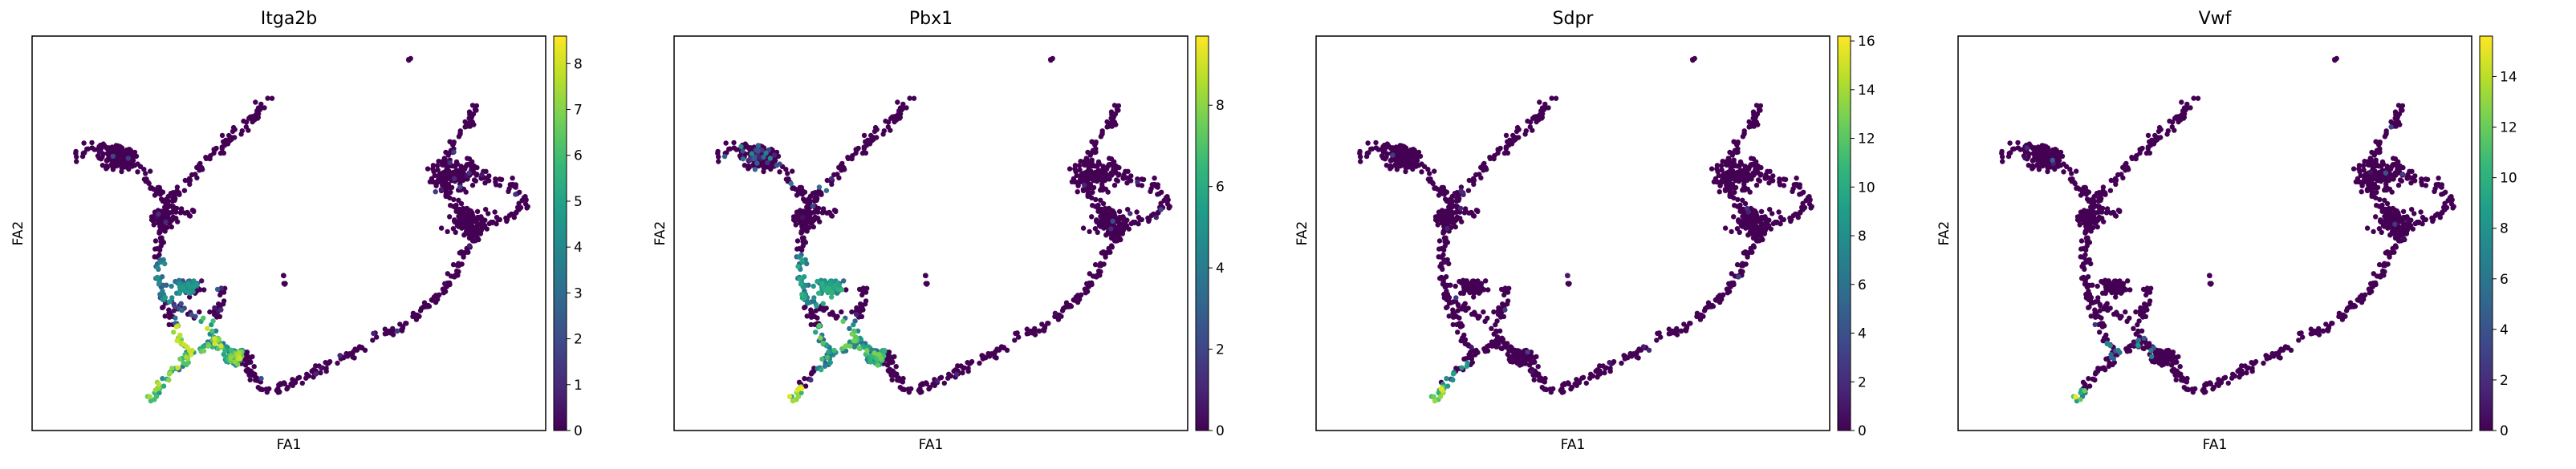 Image resolution: width=2576 pixels, height=469 pixels. Describe the element at coordinates (1220, 431) in the screenshot. I see `colorbar-tick-label: 0` at that location.